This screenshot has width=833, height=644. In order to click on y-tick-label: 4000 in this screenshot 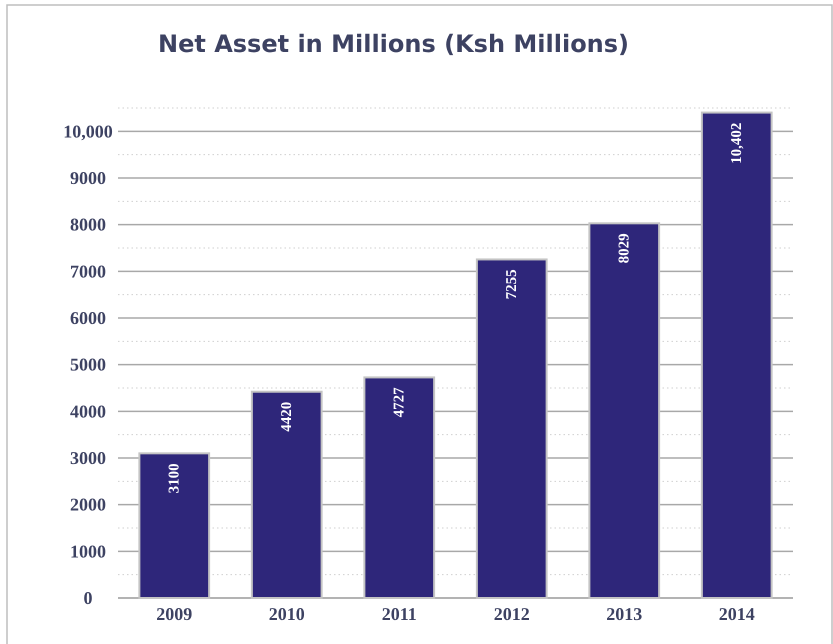, I will do `click(88, 411)`.